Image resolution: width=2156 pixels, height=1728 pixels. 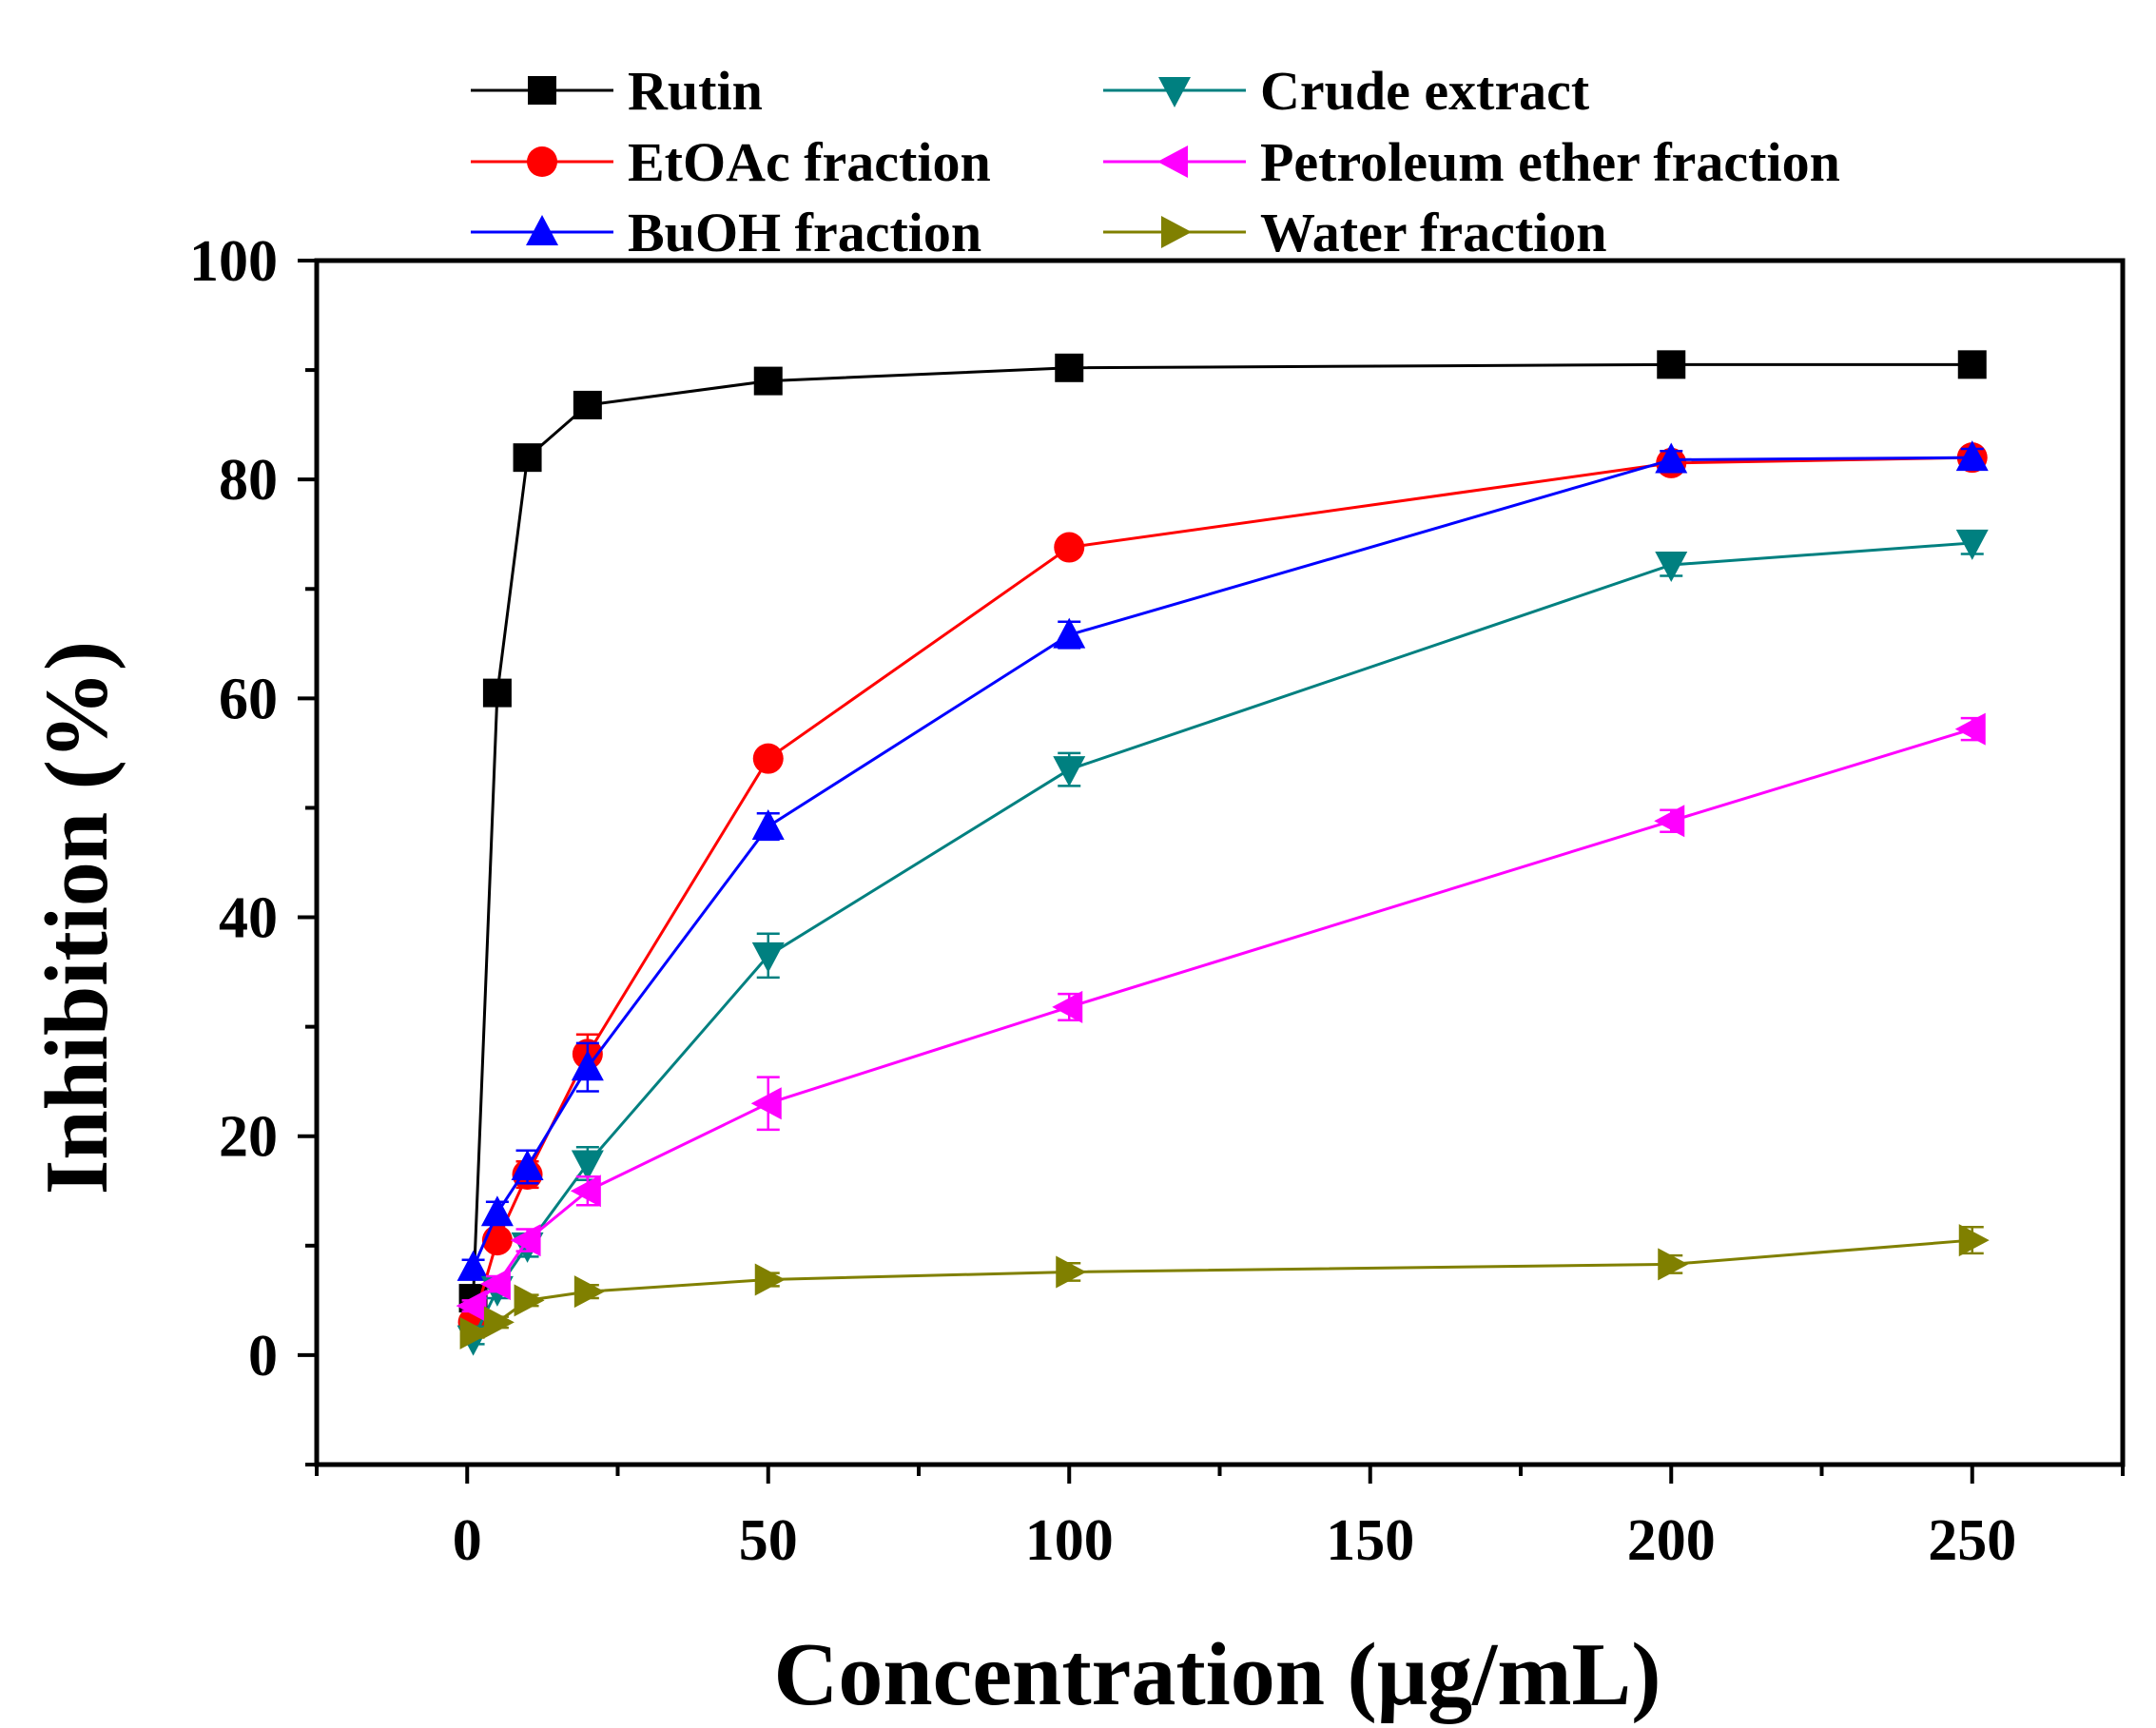 What do you see at coordinates (1217, 1674) in the screenshot?
I see `x-axis-title: Concentration (μg/mL)` at bounding box center [1217, 1674].